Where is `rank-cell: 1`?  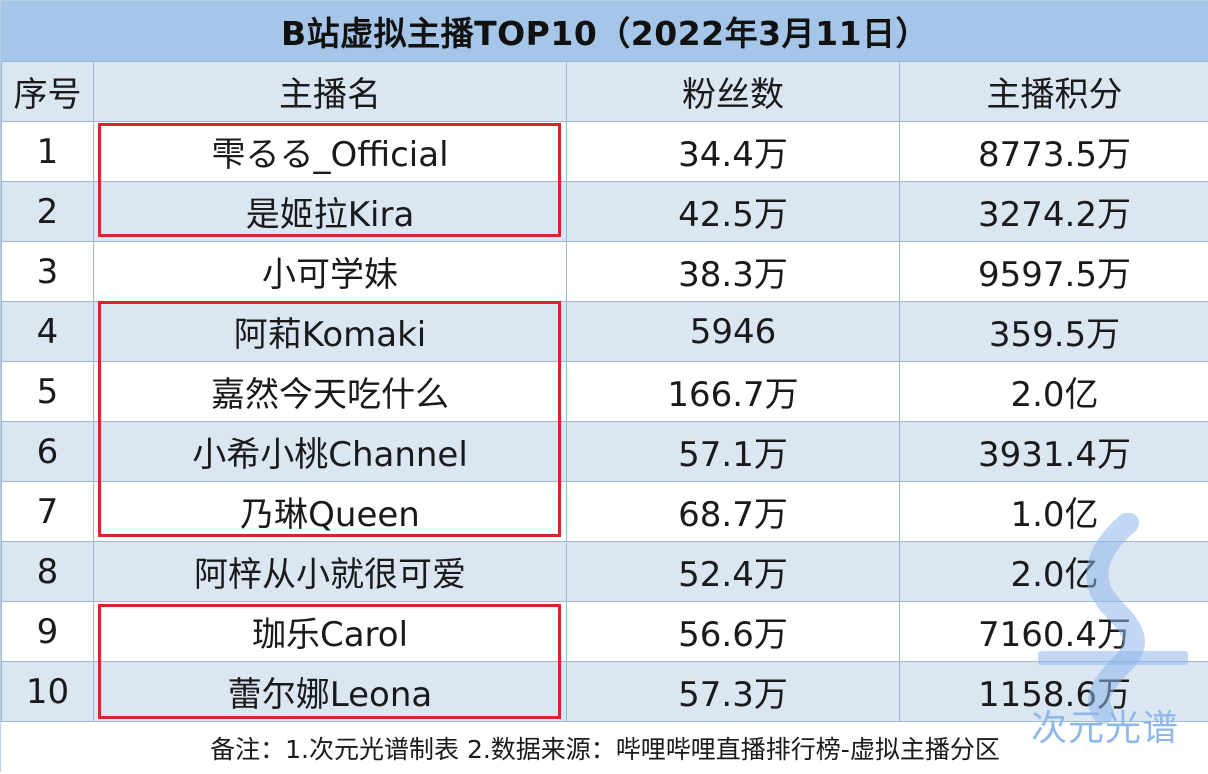 rank-cell: 1 is located at coordinates (48, 152).